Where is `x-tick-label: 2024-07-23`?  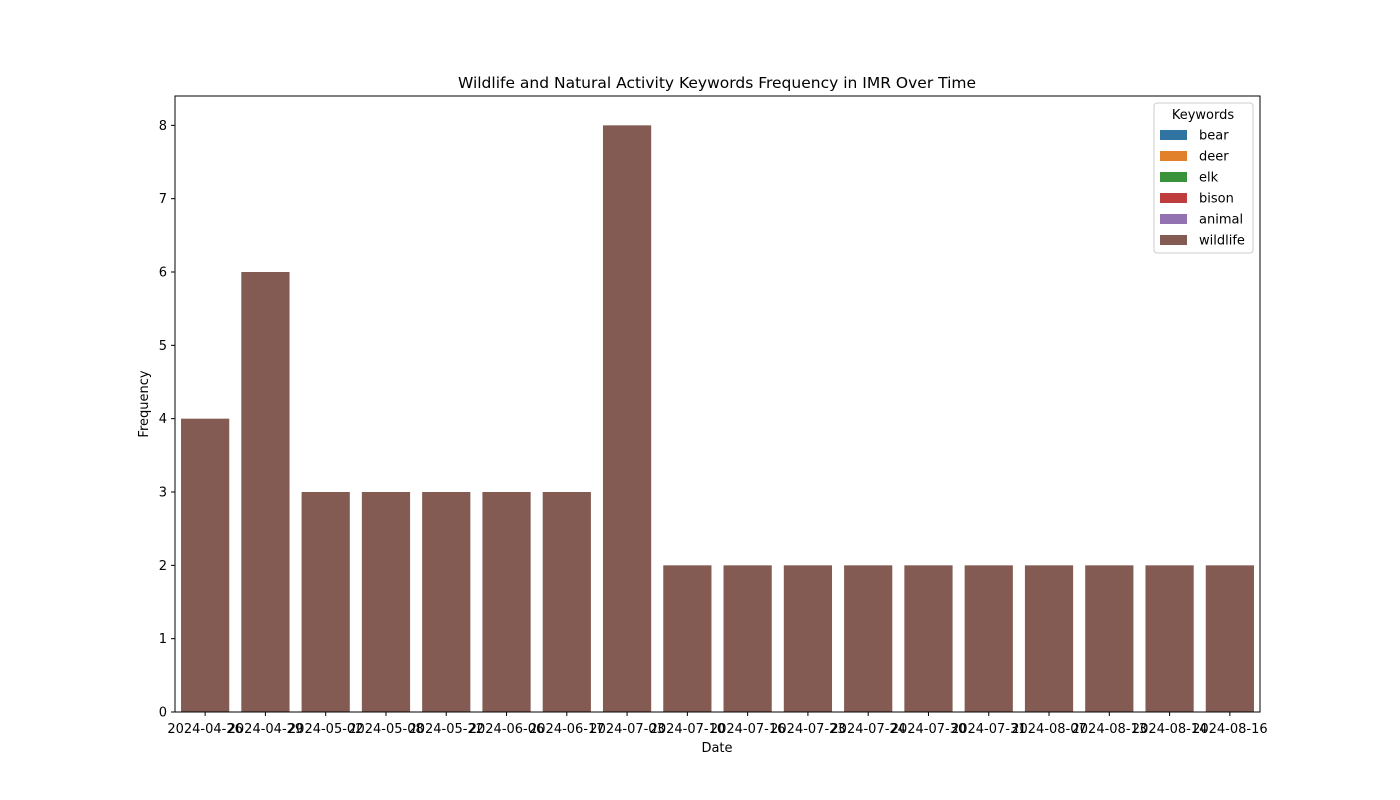
x-tick-label: 2024-07-23 is located at coordinates (808, 729).